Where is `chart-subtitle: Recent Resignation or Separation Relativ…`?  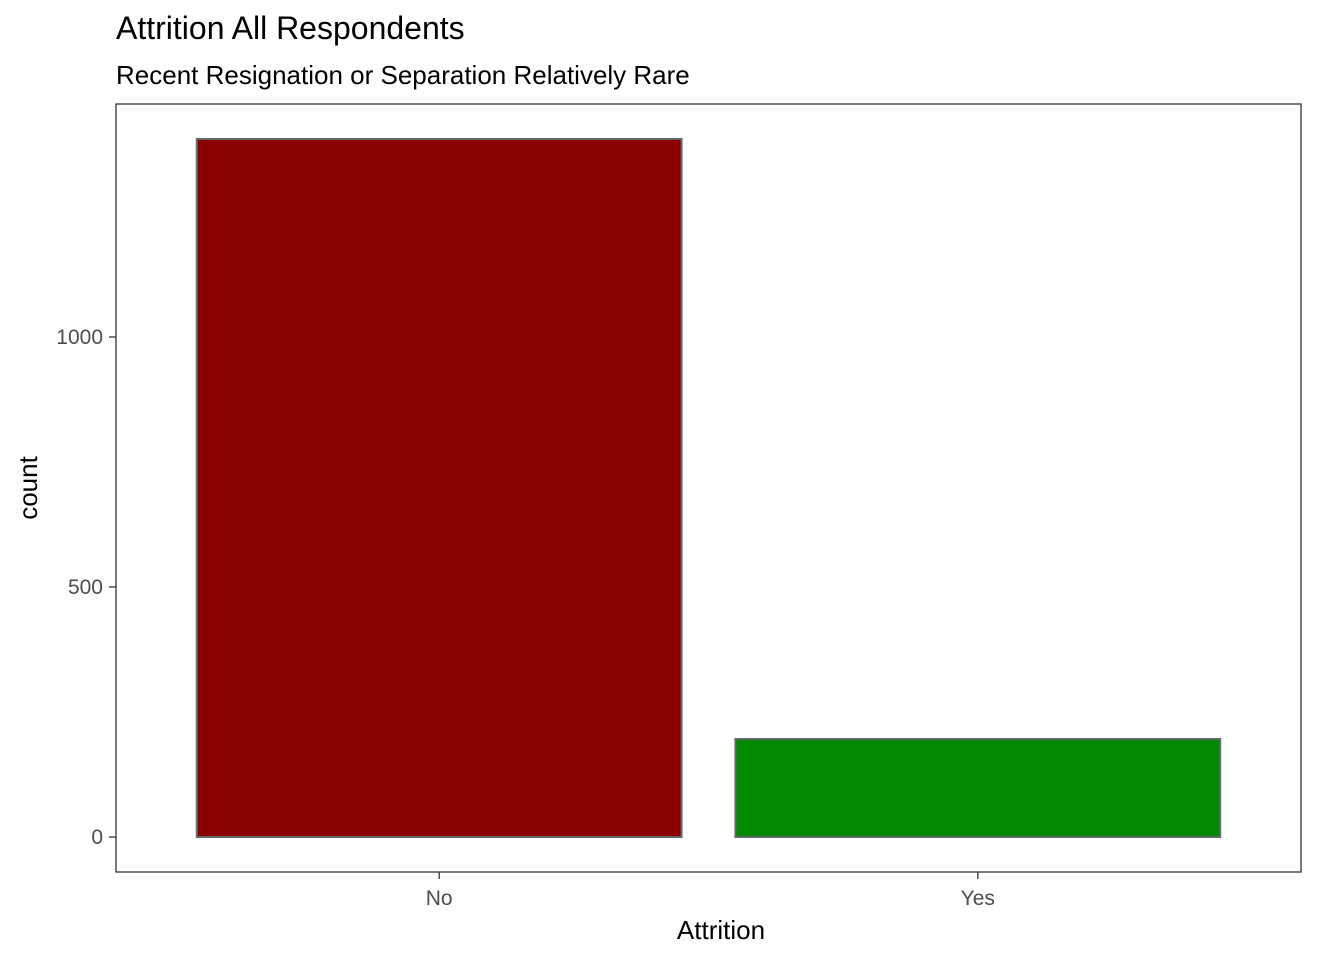 chart-subtitle: Recent Resignation or Separation Relativ… is located at coordinates (403, 75).